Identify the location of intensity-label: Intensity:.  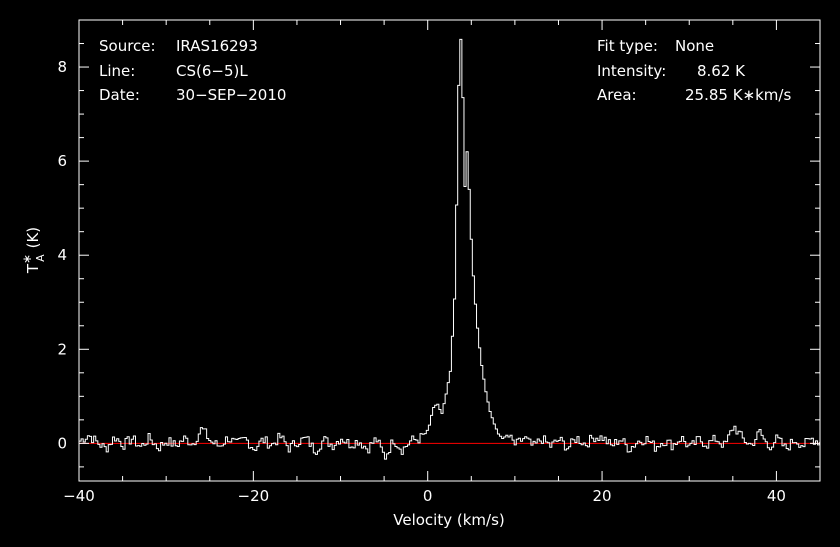
(631, 71).